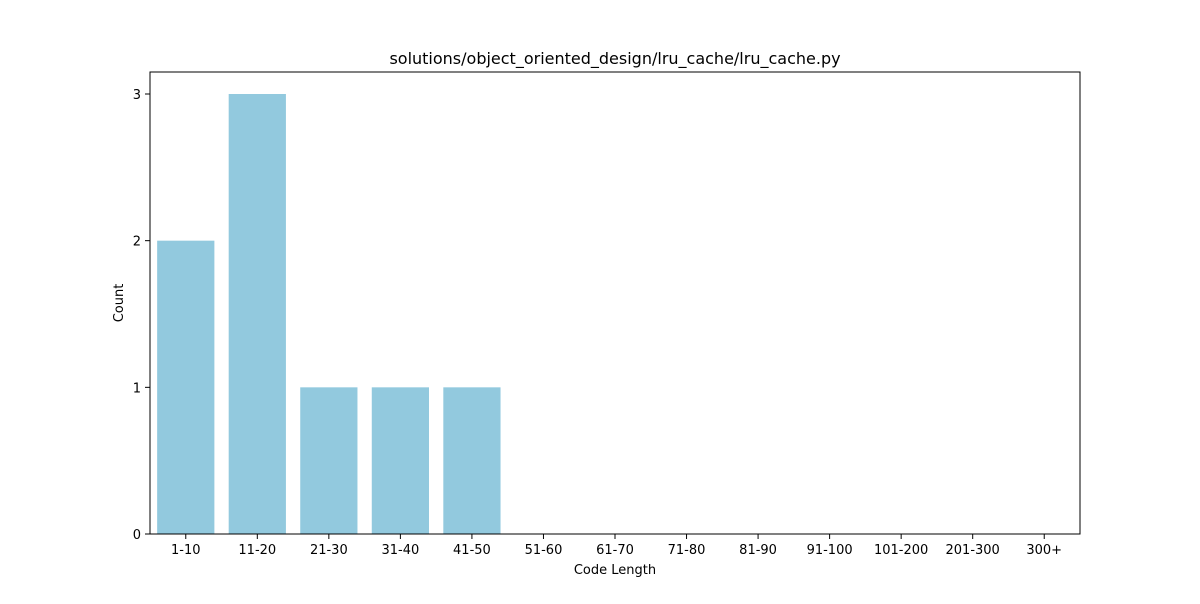 Image resolution: width=1200 pixels, height=604 pixels. Describe the element at coordinates (137, 535) in the screenshot. I see `y-tick-label: 0` at that location.